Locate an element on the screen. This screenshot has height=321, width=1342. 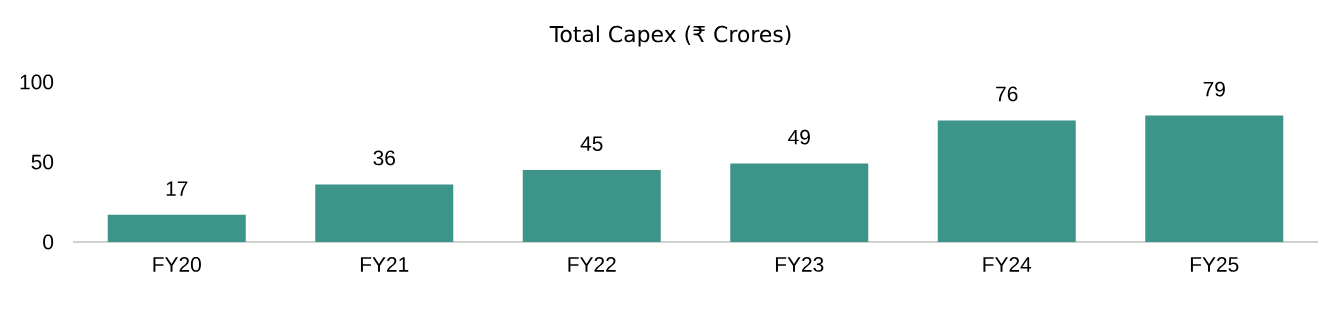
x-tick-label: FY21 is located at coordinates (384, 264).